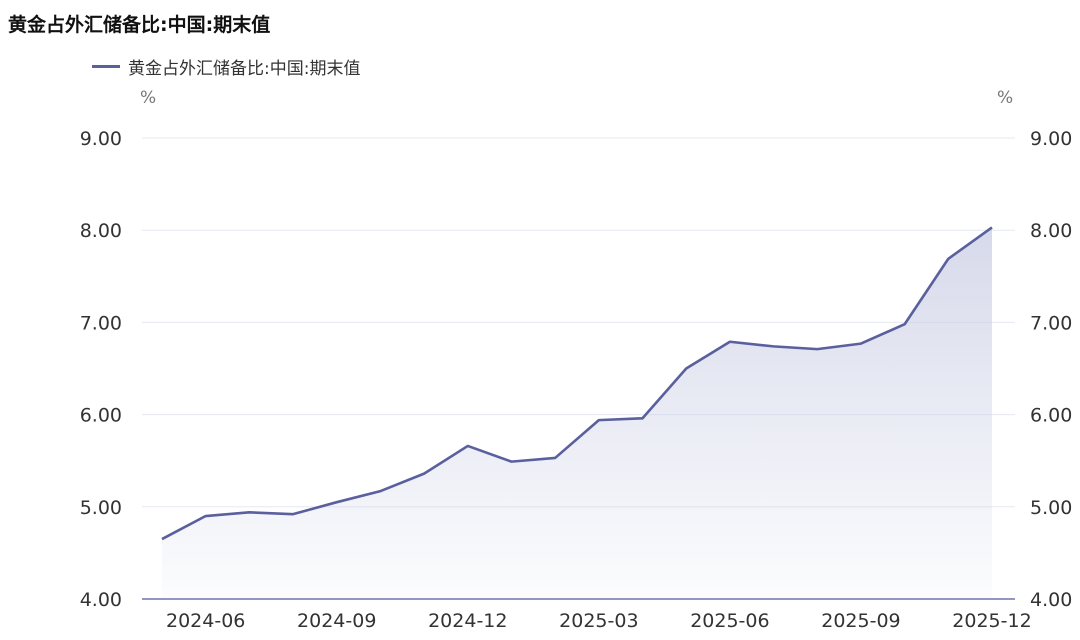 Image resolution: width=1080 pixels, height=640 pixels. Describe the element at coordinates (101, 416) in the screenshot. I see `y-tick-label-left: 6.00` at that location.